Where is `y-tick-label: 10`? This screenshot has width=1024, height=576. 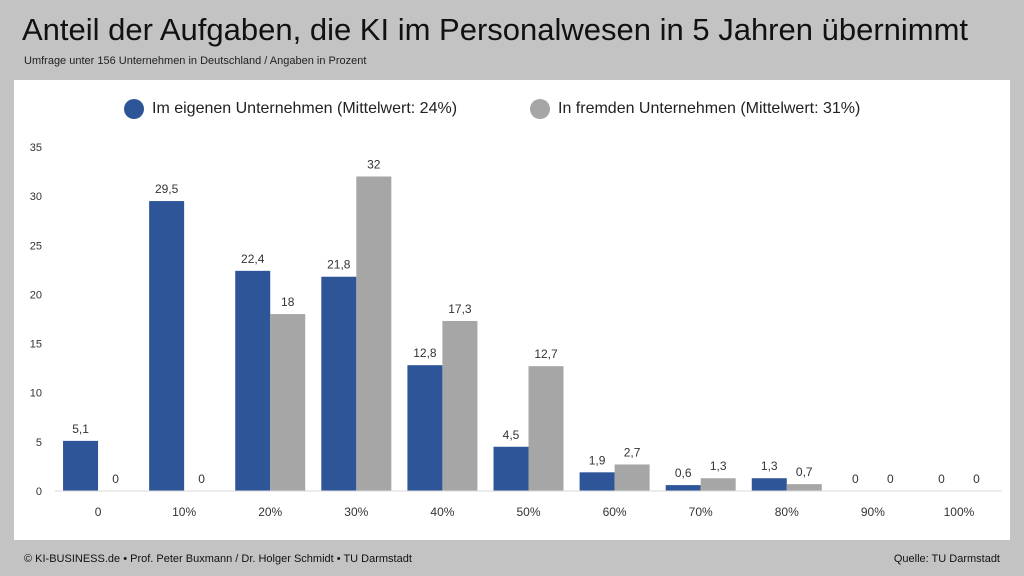 y-tick-label: 10 is located at coordinates (36, 394).